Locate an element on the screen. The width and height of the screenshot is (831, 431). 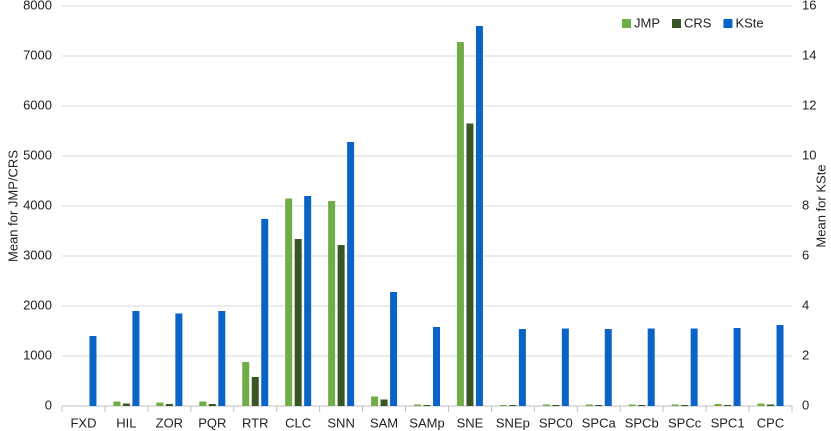
x-tick-label: SPC1 is located at coordinates (728, 422).